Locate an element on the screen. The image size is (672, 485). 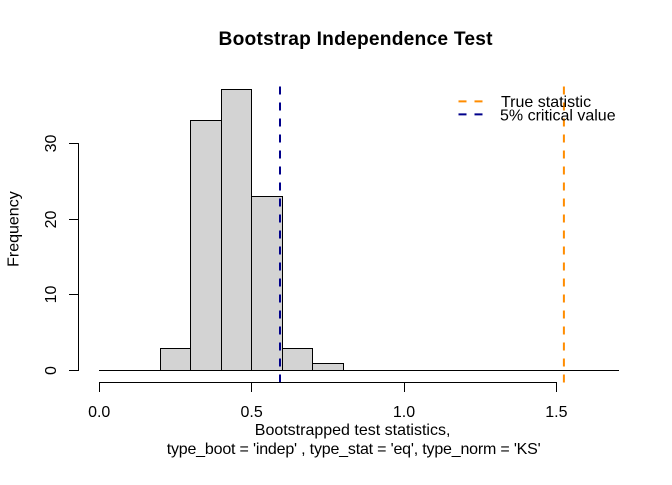
svg-text: 20 is located at coordinates (51, 220).